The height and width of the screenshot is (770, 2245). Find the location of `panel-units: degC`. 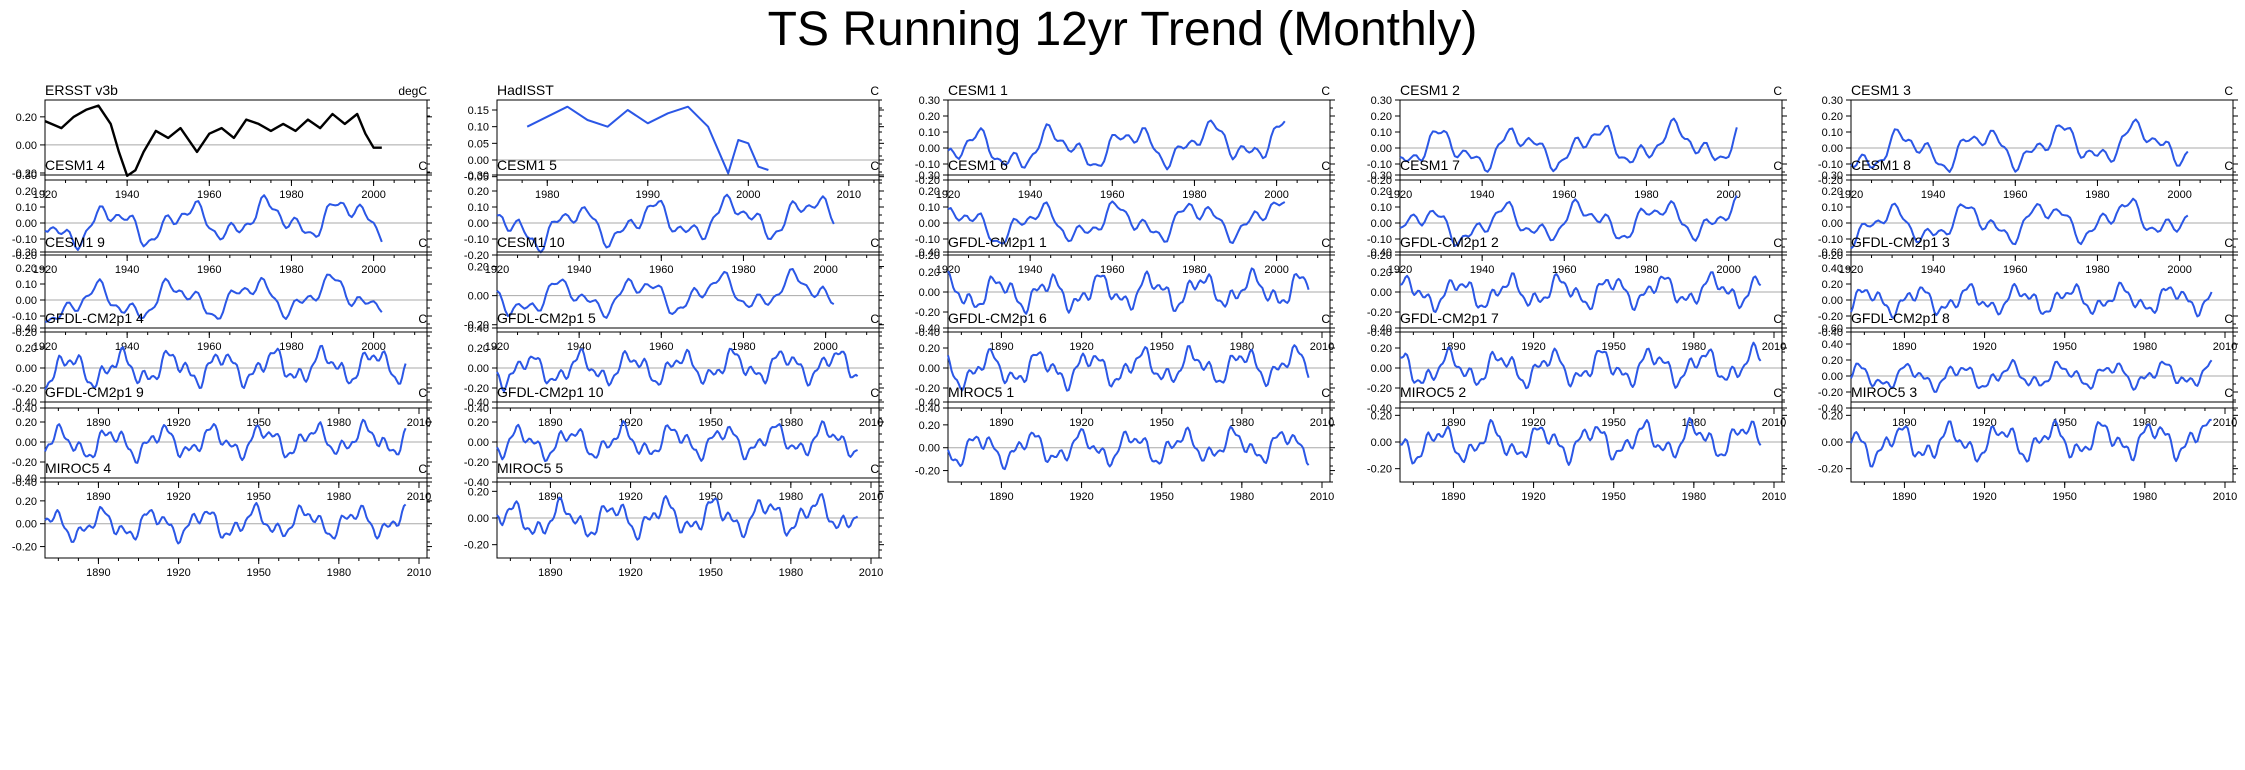

panel-units: degC is located at coordinates (412, 91).